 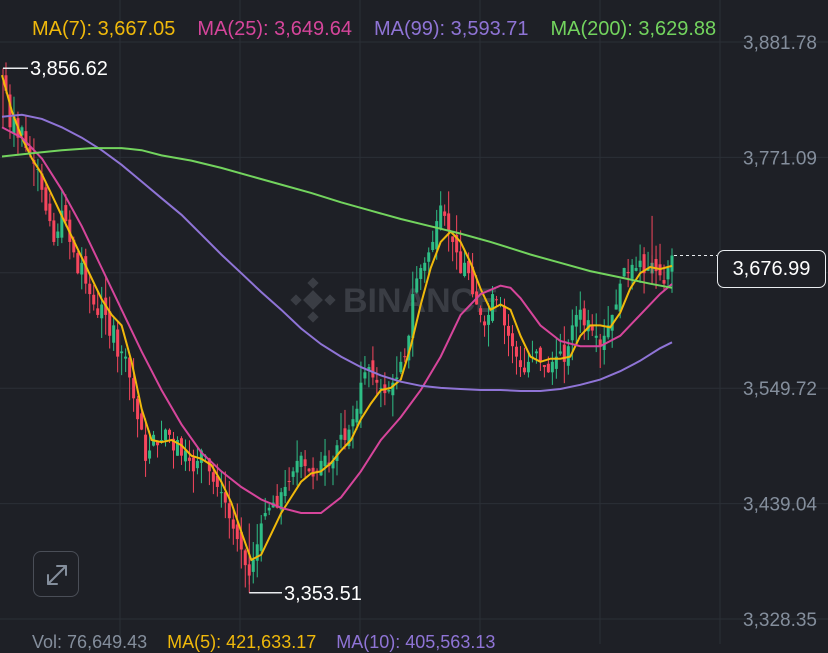 What do you see at coordinates (489, 29) in the screenshot?
I see `ma99-value: 3,593.71` at bounding box center [489, 29].